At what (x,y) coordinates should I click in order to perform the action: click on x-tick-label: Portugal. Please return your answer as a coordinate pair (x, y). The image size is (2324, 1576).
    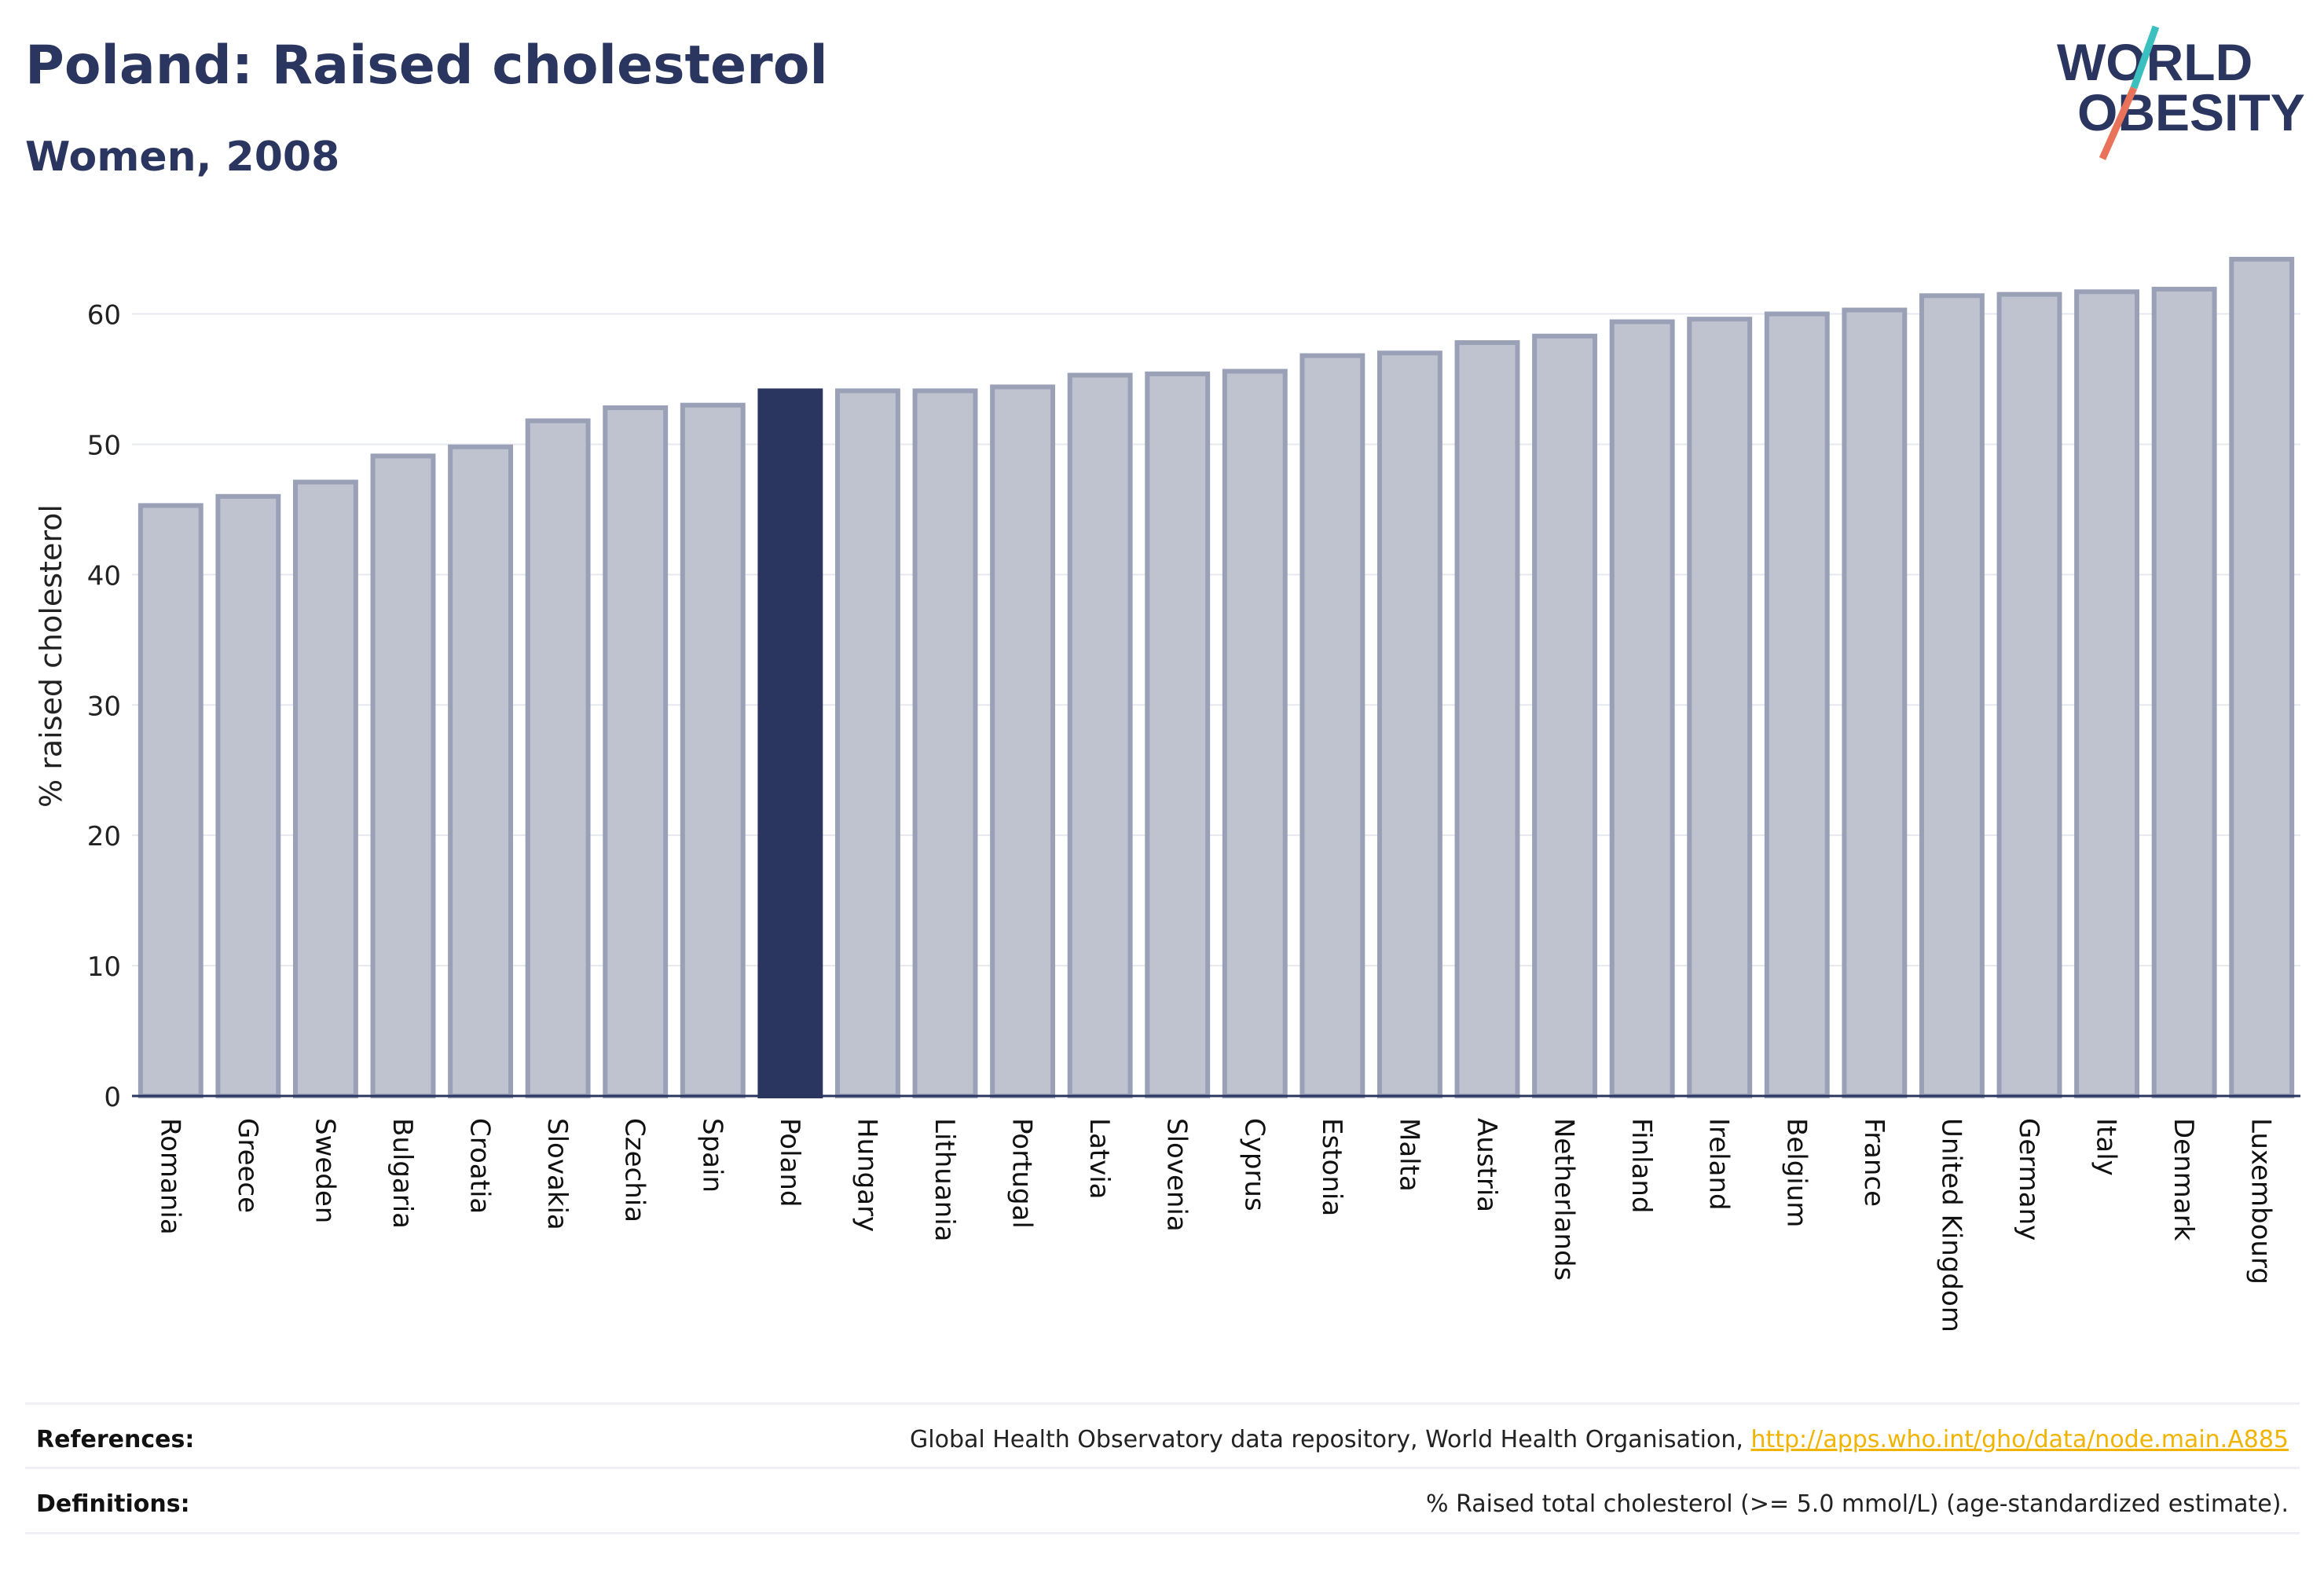
    Looking at the image, I should click on (1022, 1173).